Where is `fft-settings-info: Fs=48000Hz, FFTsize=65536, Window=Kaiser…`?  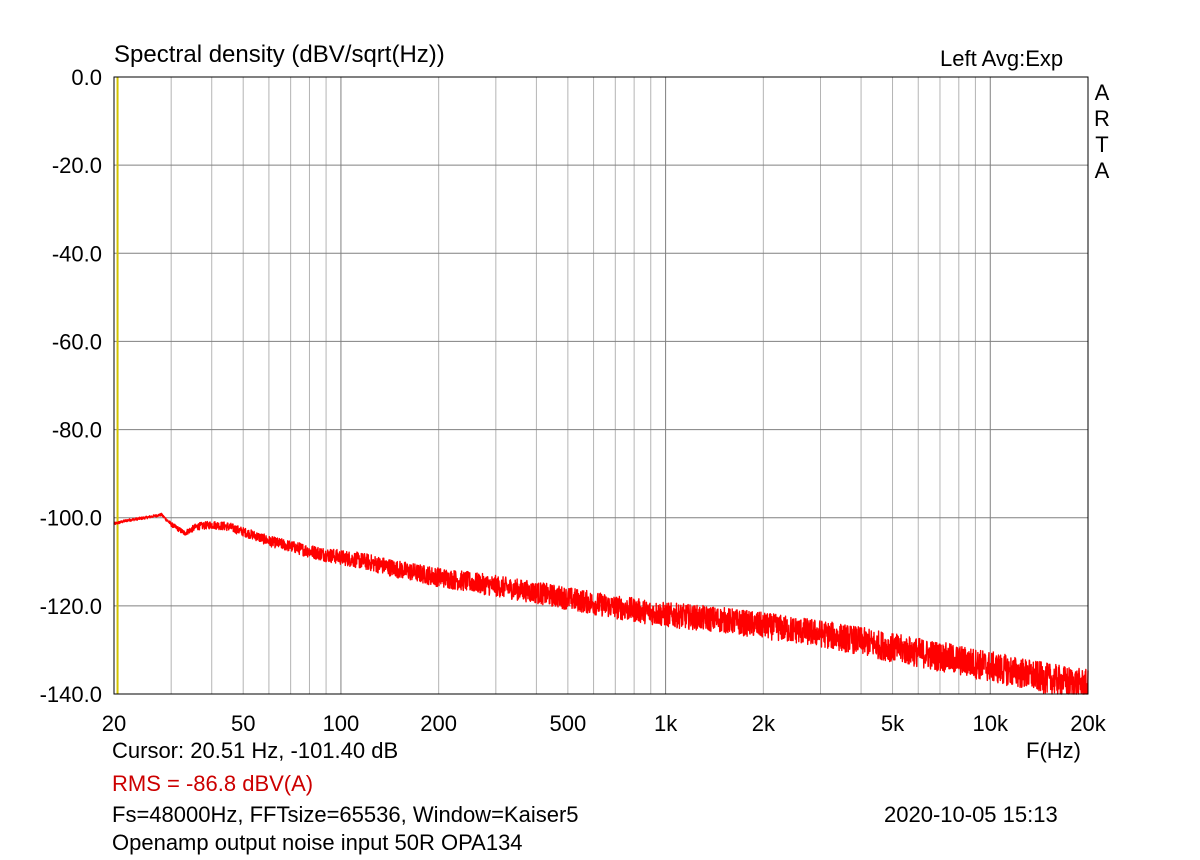 fft-settings-info: Fs=48000Hz, FFTsize=65536, Window=Kaiser… is located at coordinates (345, 814).